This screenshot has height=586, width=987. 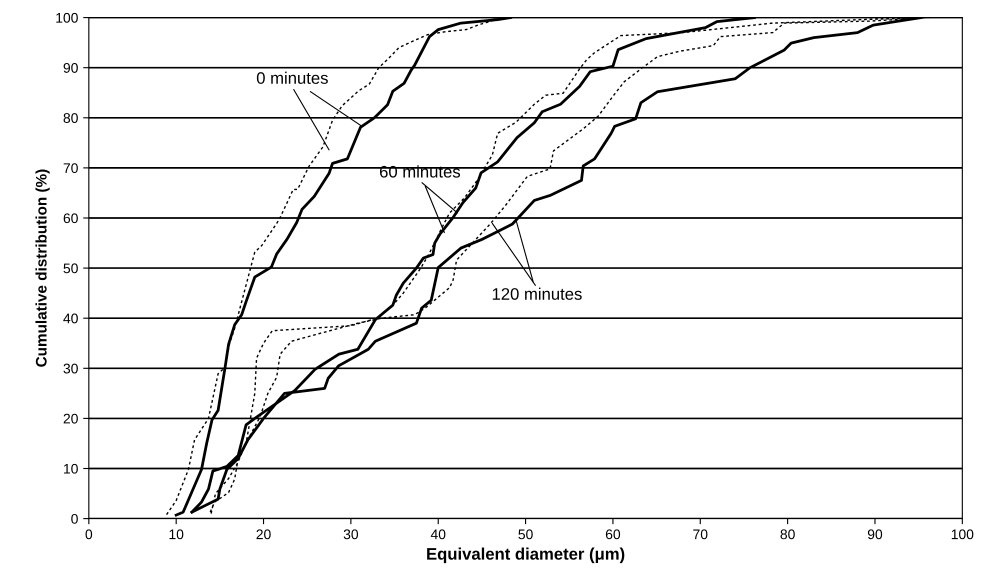 What do you see at coordinates (875, 534) in the screenshot?
I see `x-tick-label: 90` at bounding box center [875, 534].